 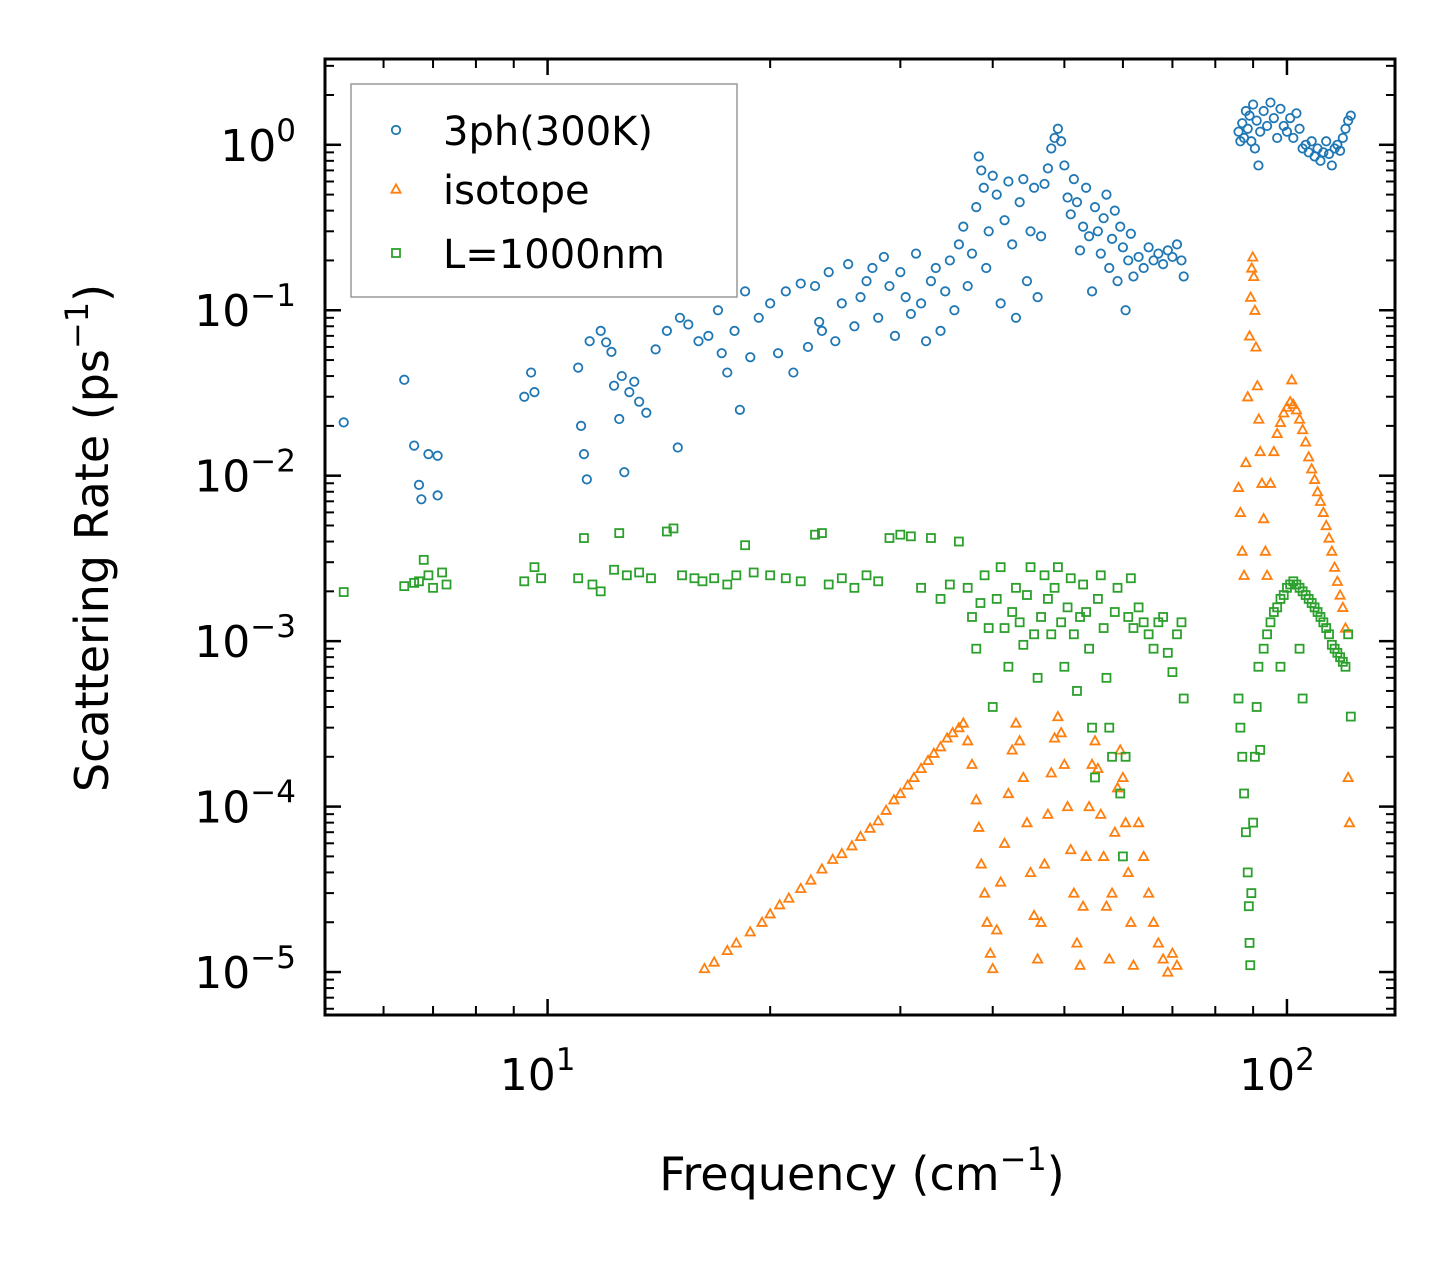 I want to click on y-axis-title-tail: ), so click(x=92, y=293).